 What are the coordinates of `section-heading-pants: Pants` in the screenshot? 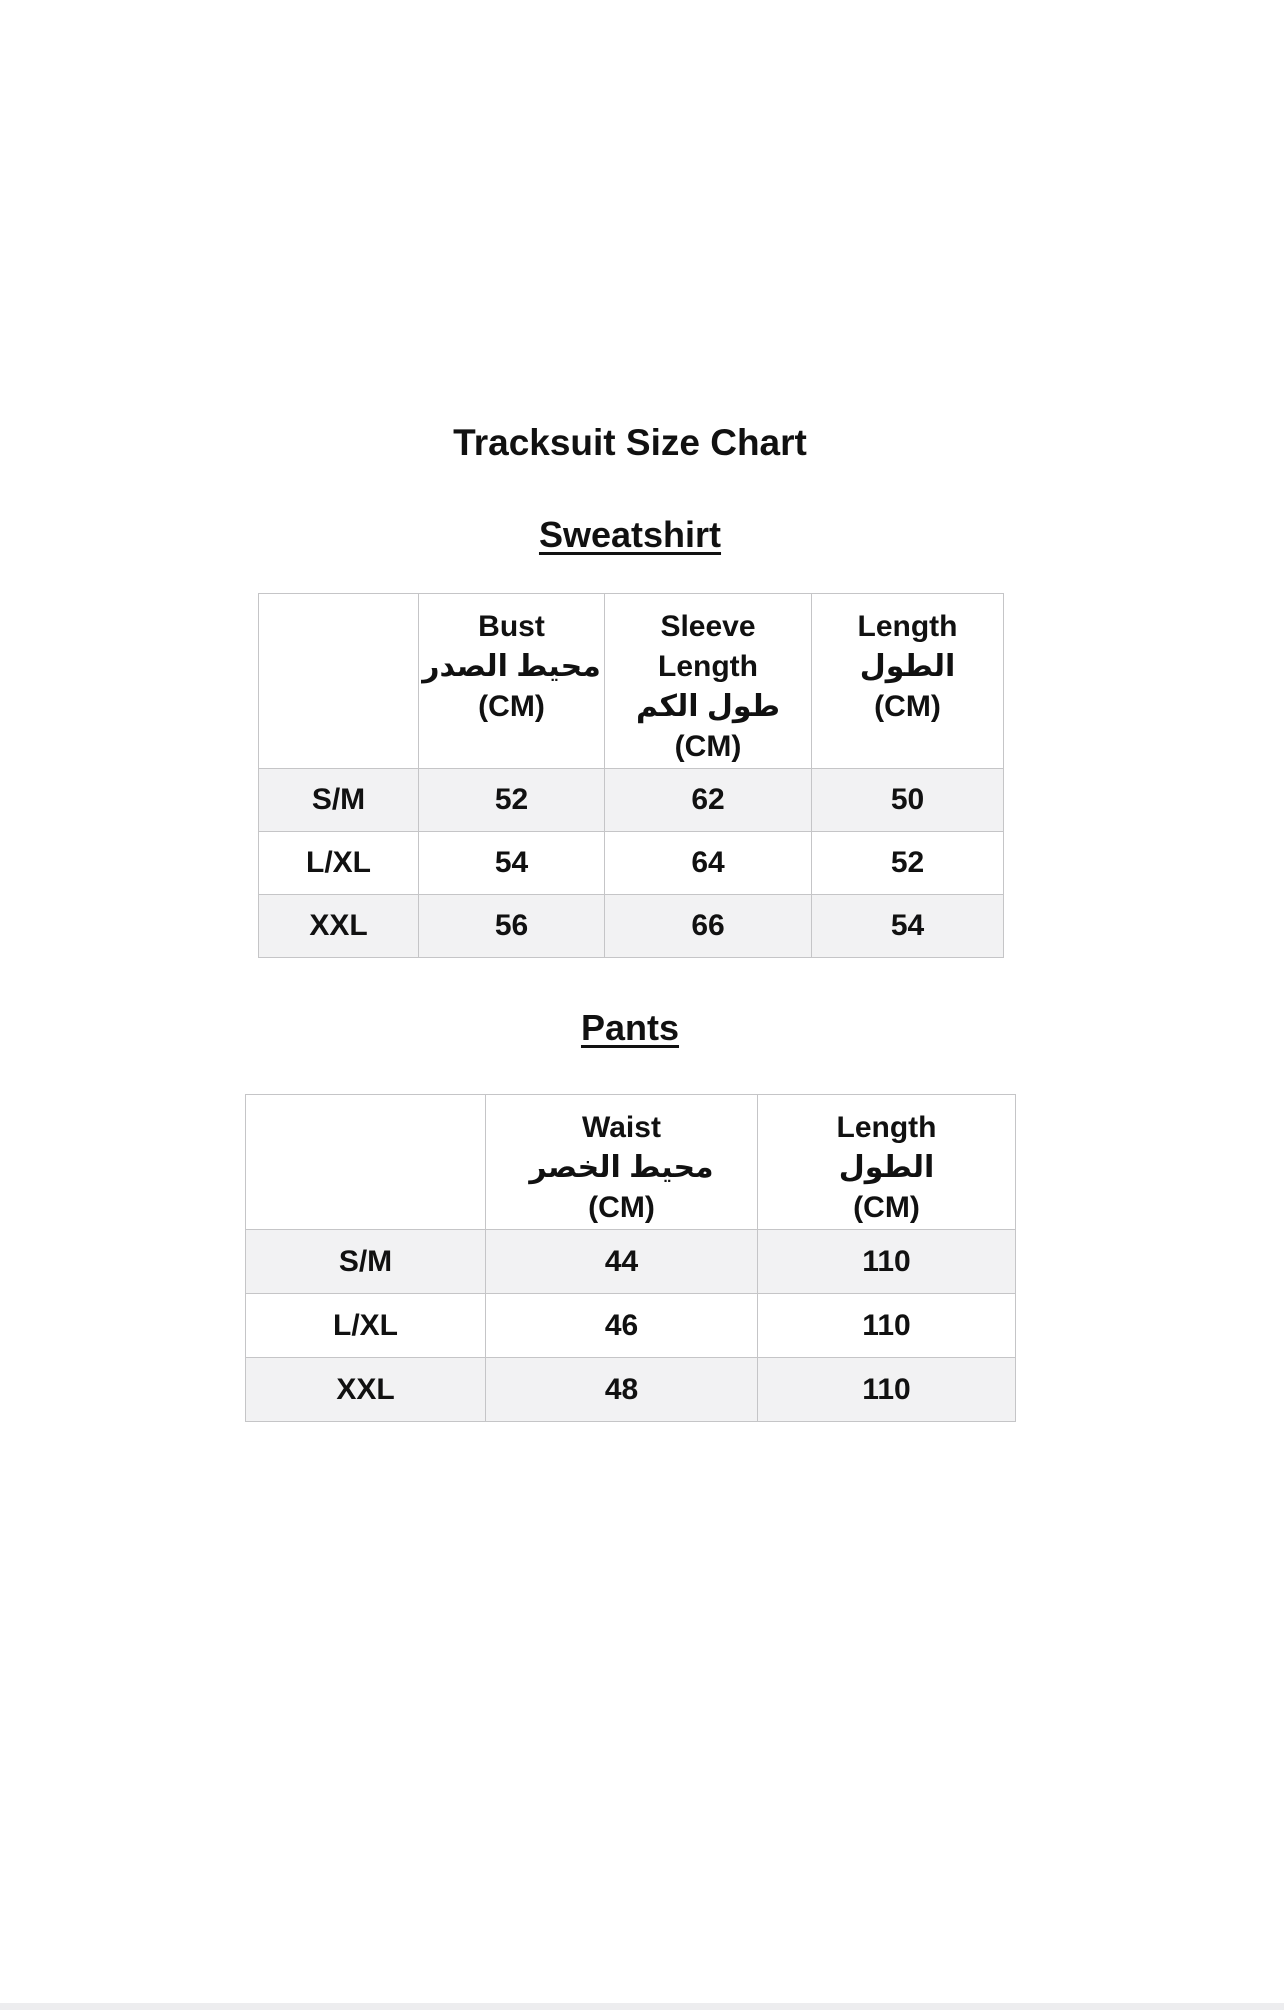 It's located at (630, 1027).